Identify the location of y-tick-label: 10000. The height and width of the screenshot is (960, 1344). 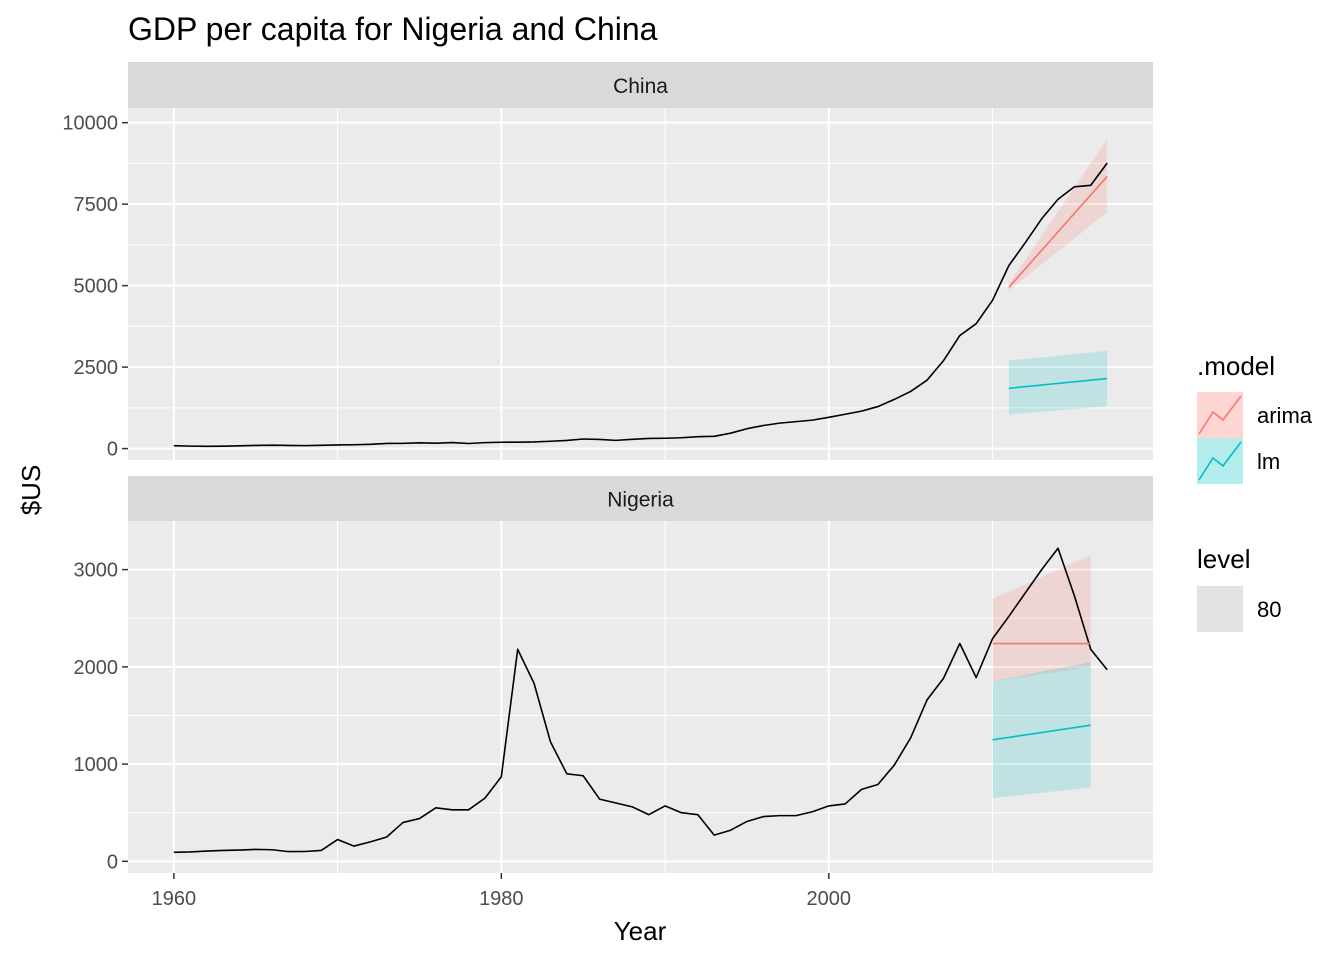
(90, 124).